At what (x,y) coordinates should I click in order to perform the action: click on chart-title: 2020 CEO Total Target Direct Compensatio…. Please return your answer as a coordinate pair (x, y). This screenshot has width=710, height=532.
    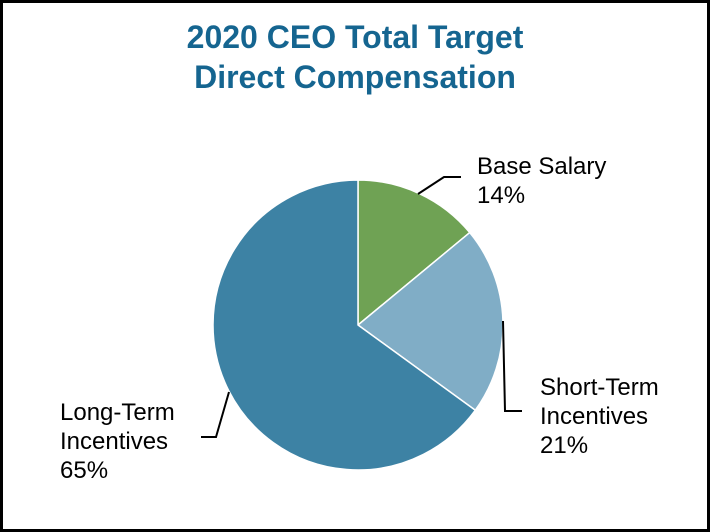
    Looking at the image, I should click on (355, 57).